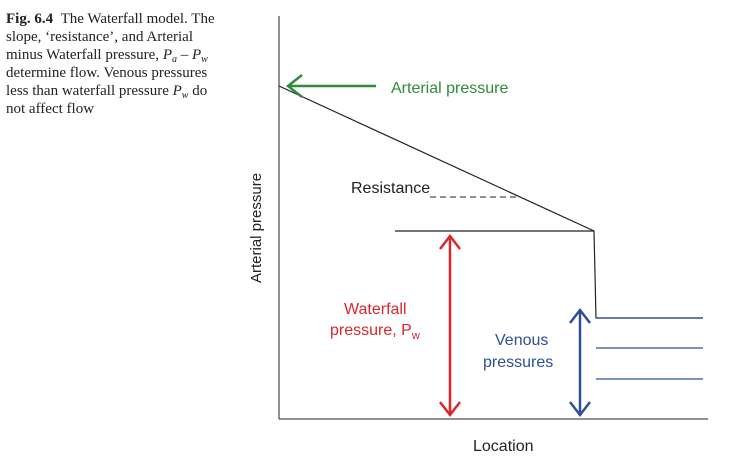 This screenshot has width=734, height=459. What do you see at coordinates (174, 59) in the screenshot?
I see `pa-subscript: a` at bounding box center [174, 59].